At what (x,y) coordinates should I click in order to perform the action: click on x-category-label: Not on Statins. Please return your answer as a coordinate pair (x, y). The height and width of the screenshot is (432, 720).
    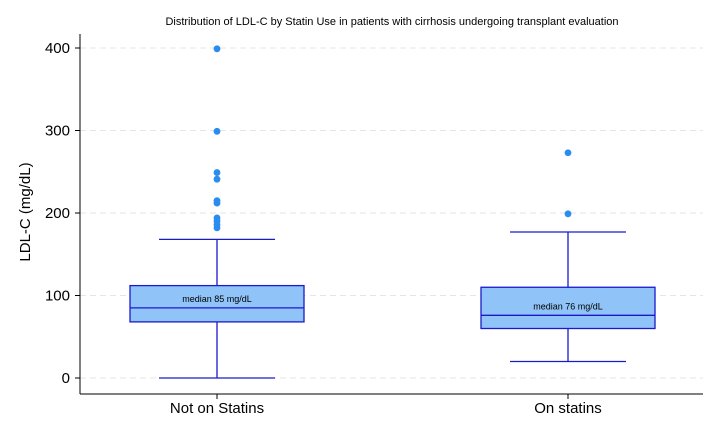
    Looking at the image, I should click on (217, 408).